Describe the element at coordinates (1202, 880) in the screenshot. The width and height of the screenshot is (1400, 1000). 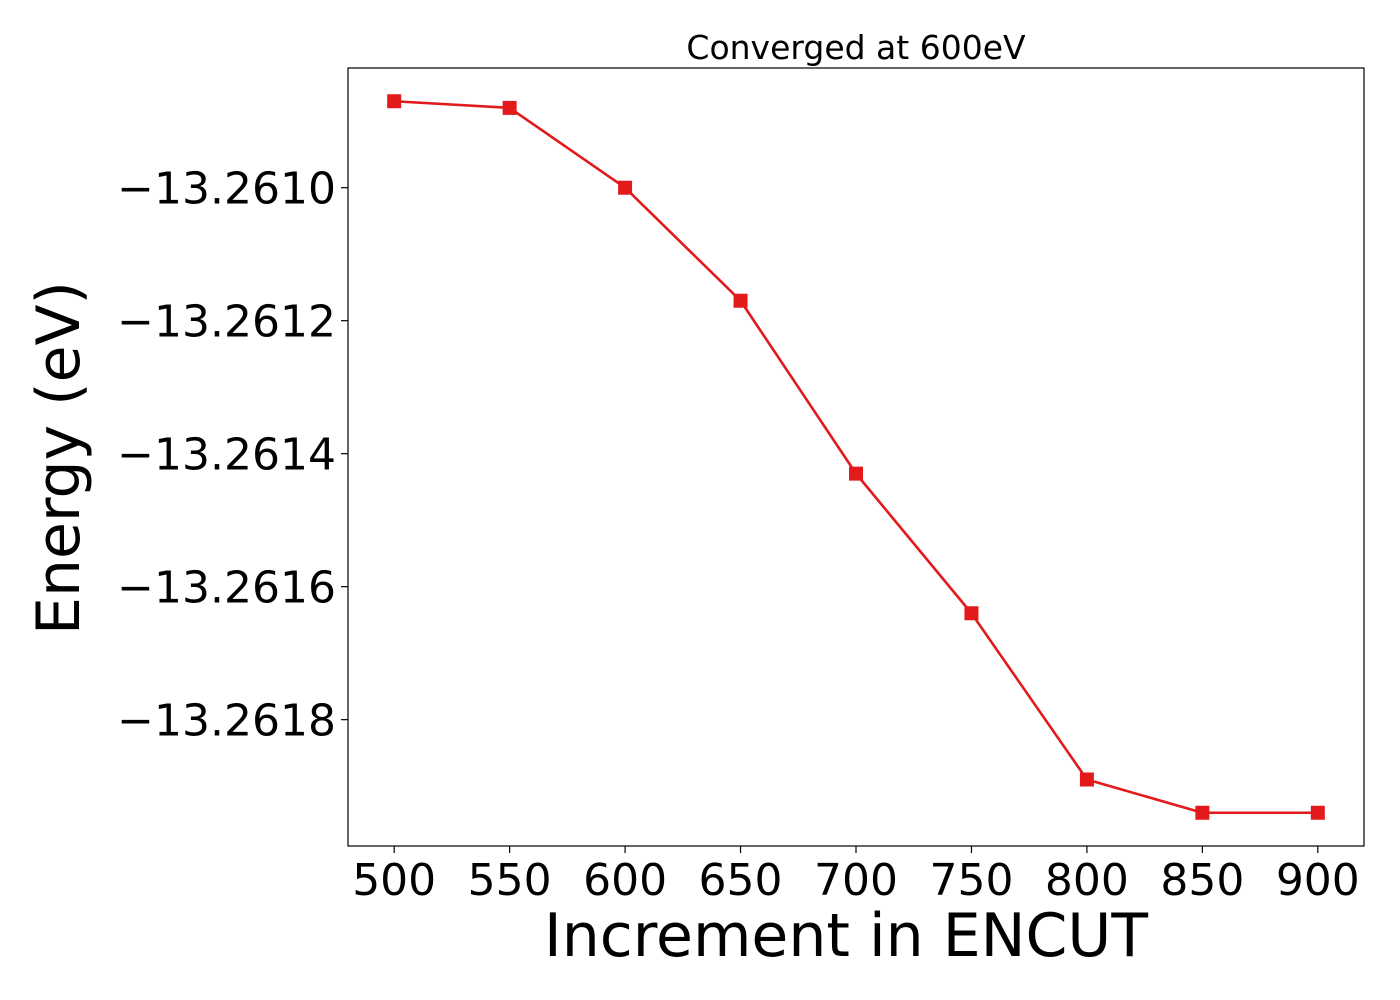
I see `x-tick-label: 850` at that location.